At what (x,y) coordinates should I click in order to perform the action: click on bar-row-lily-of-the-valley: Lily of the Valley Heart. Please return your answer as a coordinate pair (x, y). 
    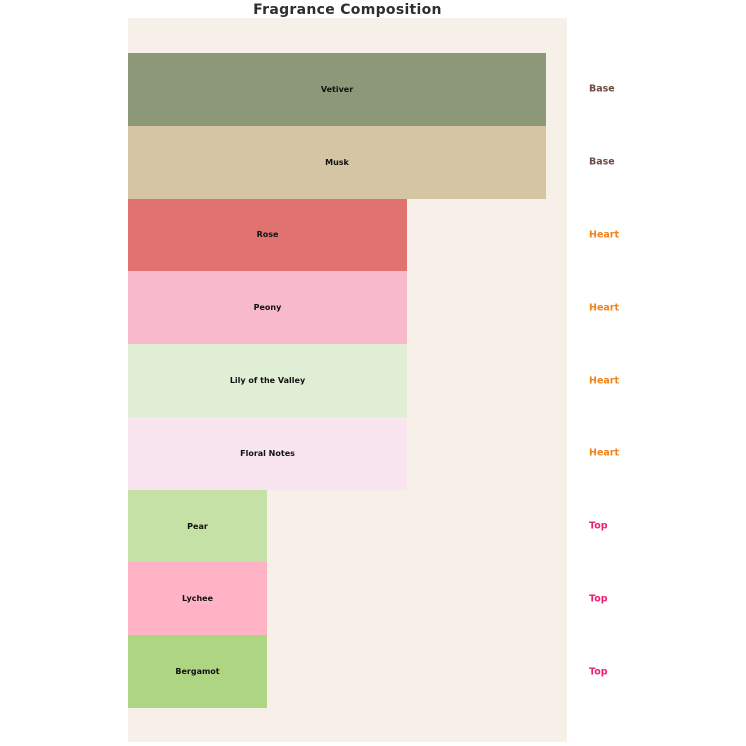
    Looking at the image, I should click on (437, 380).